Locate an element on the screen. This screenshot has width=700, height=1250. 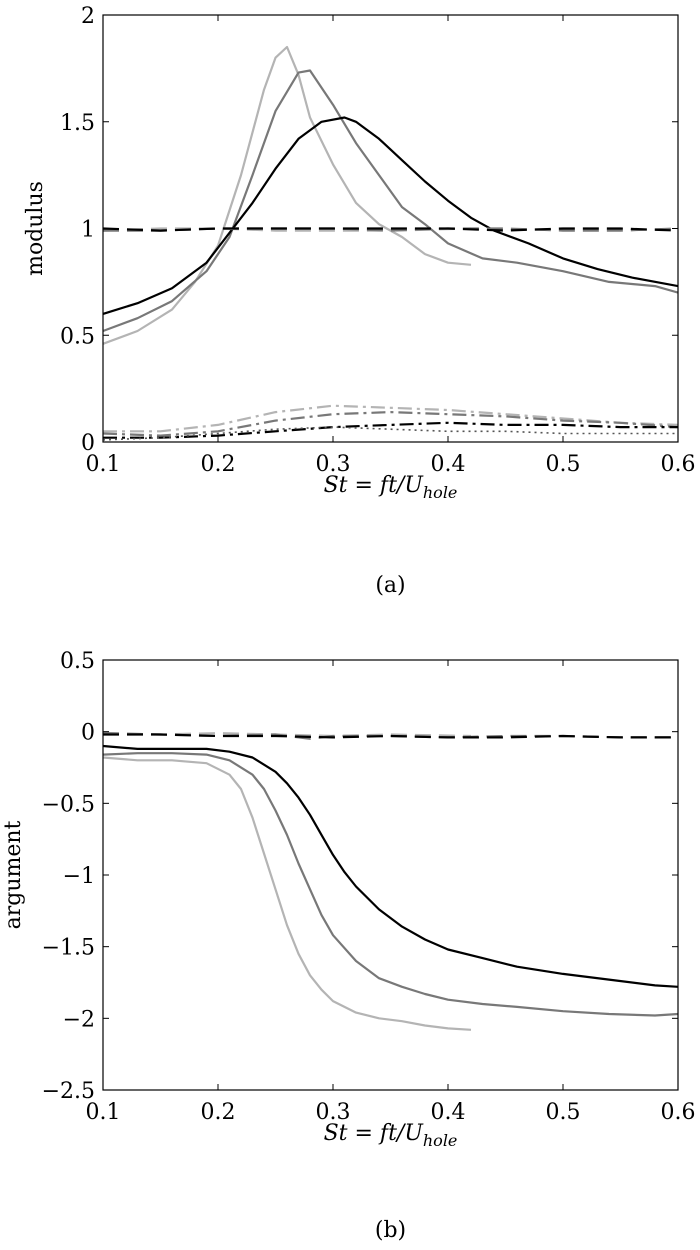
y-tick-label: −0.5 is located at coordinates (68, 804).